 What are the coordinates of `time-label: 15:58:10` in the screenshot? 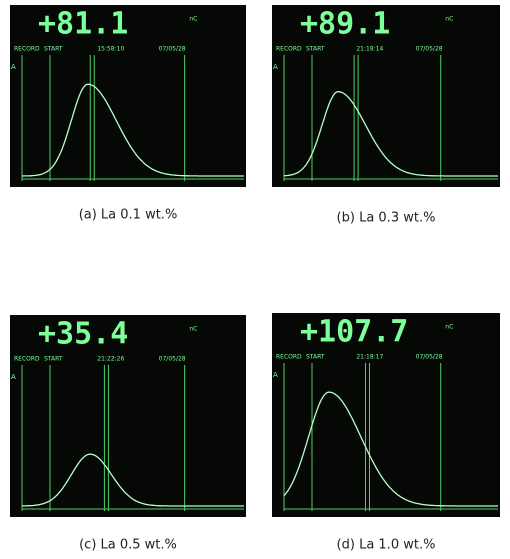 It's located at (110, 49).